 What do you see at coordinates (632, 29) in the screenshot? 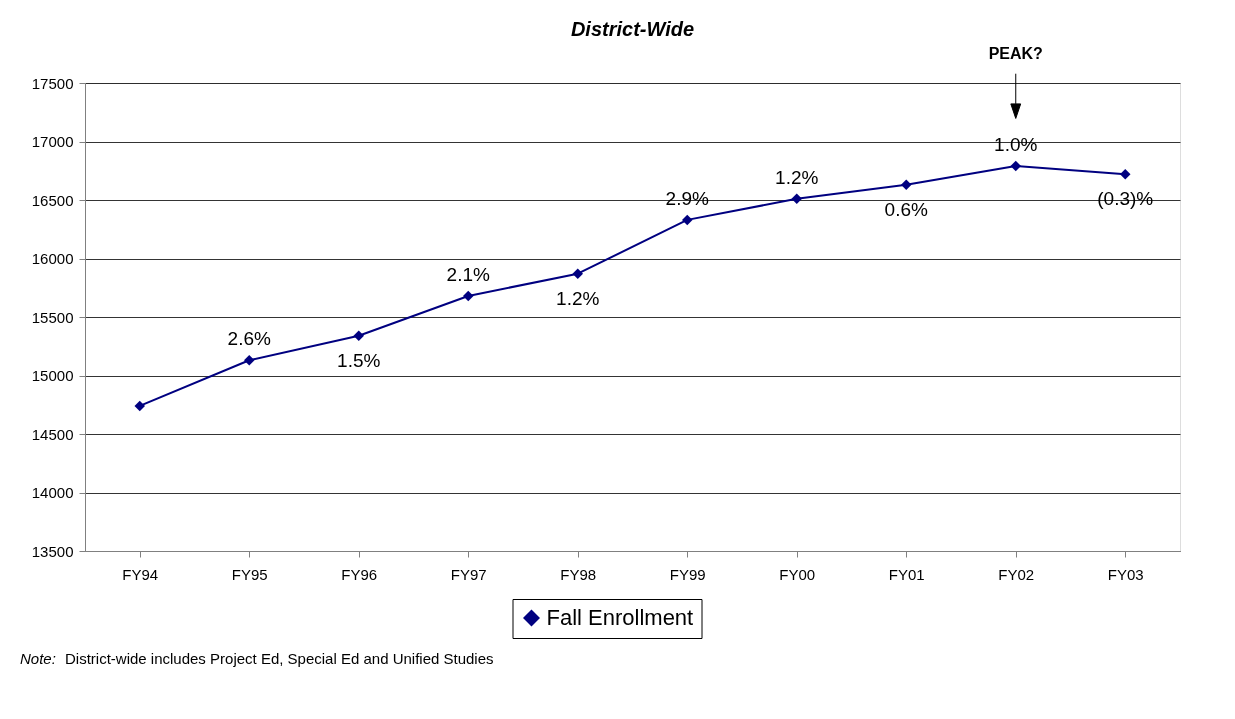
I see `chart-title: District-Wide` at bounding box center [632, 29].